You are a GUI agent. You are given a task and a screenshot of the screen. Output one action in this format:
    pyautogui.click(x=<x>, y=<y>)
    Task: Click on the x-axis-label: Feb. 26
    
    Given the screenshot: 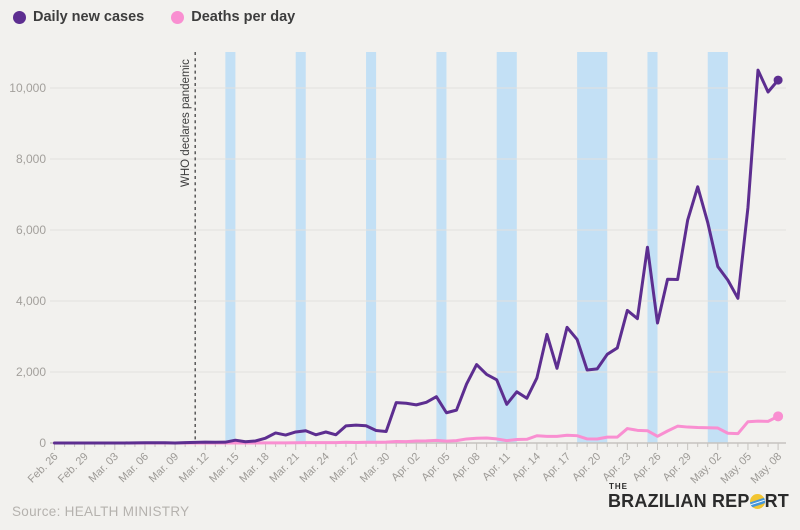 What is the action you would take?
    pyautogui.click(x=43, y=468)
    